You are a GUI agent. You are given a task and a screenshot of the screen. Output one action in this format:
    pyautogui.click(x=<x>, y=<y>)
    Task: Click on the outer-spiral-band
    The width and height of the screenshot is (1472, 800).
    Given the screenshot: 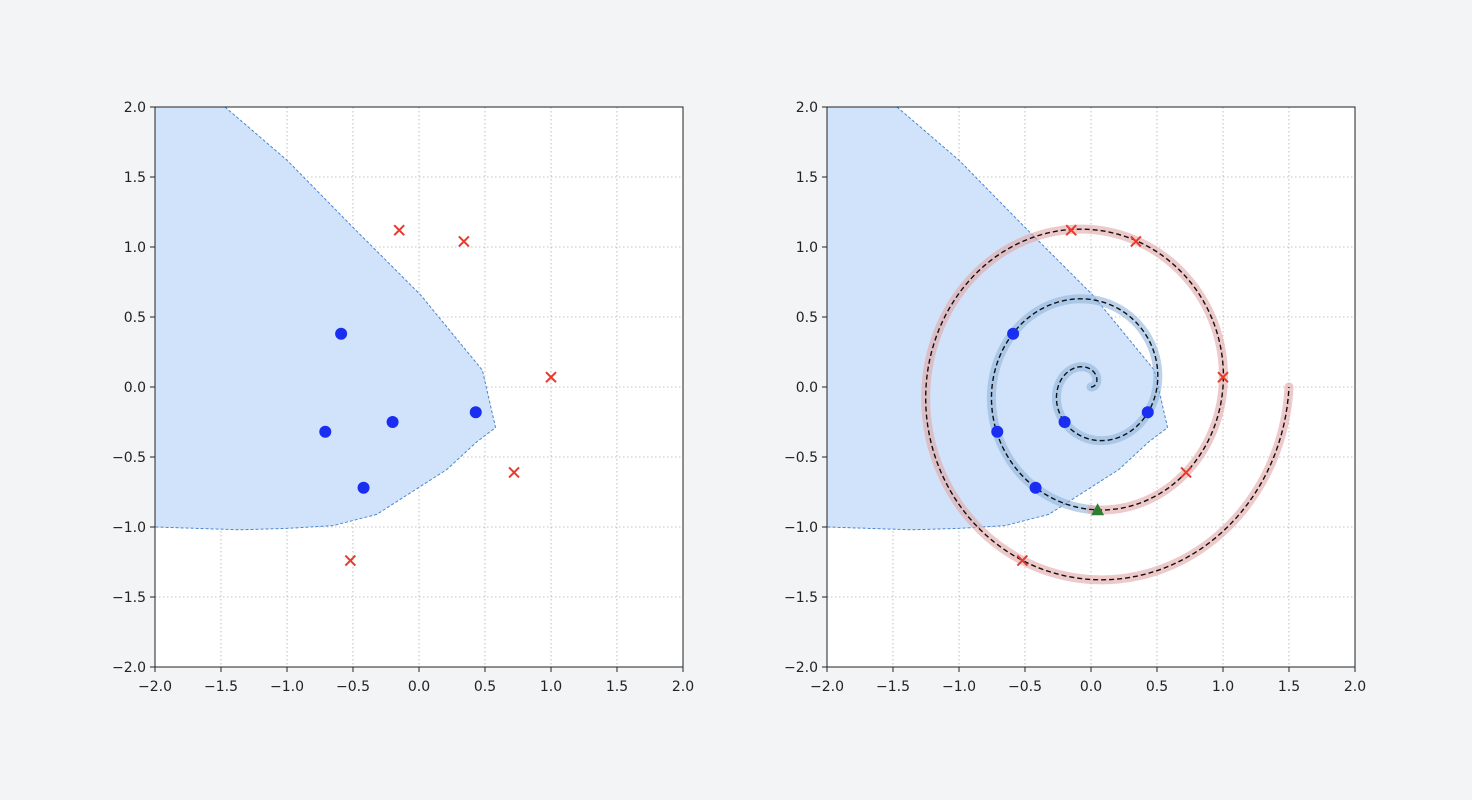 What is the action you would take?
    pyautogui.click(x=1107, y=404)
    